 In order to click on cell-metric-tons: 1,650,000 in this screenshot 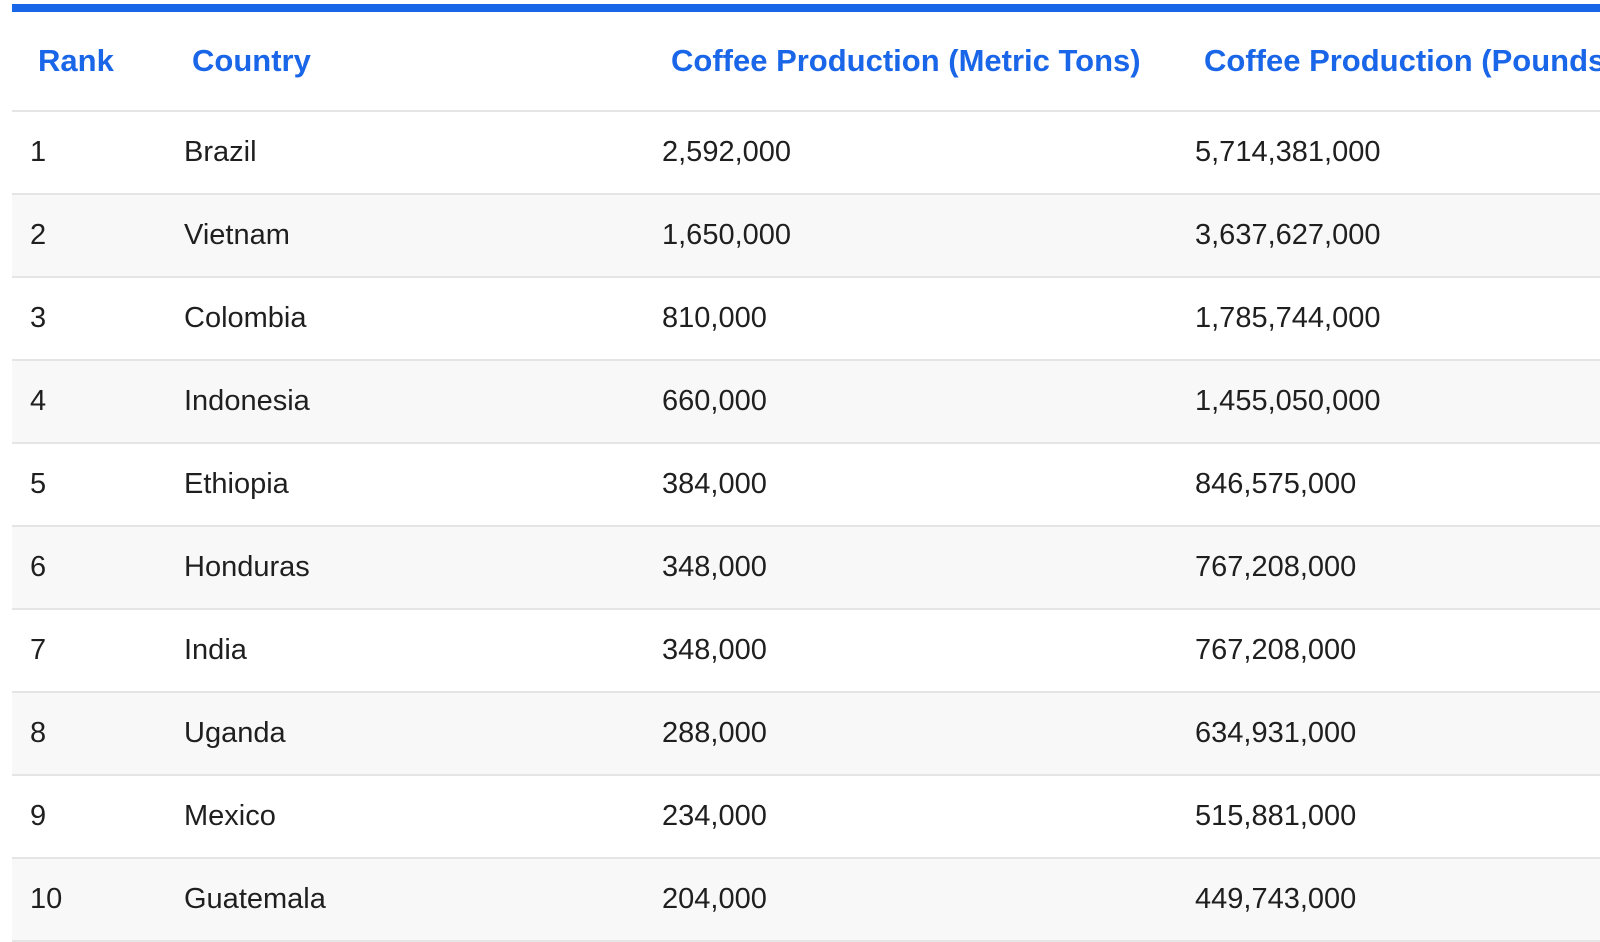, I will do `click(917, 236)`.